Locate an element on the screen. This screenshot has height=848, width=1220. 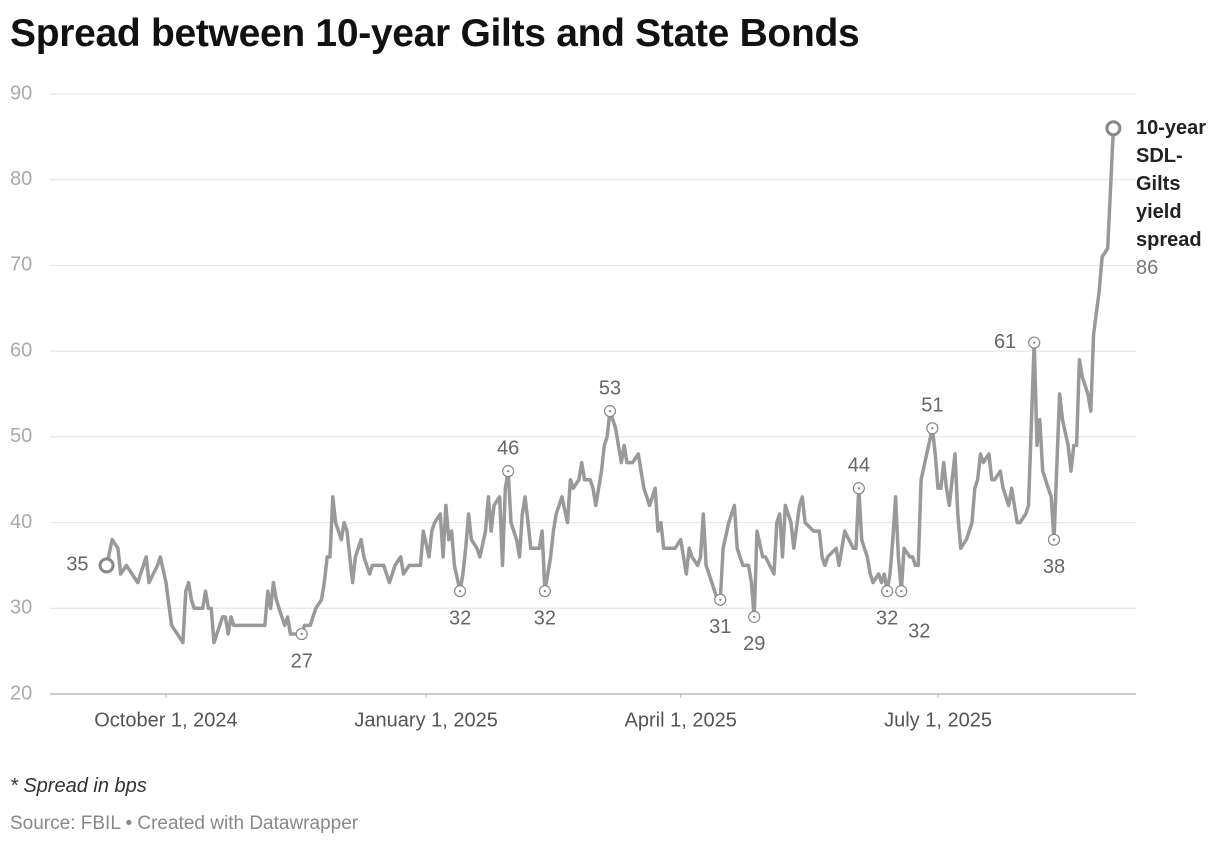
y-tick-label: 40 is located at coordinates (21, 522).